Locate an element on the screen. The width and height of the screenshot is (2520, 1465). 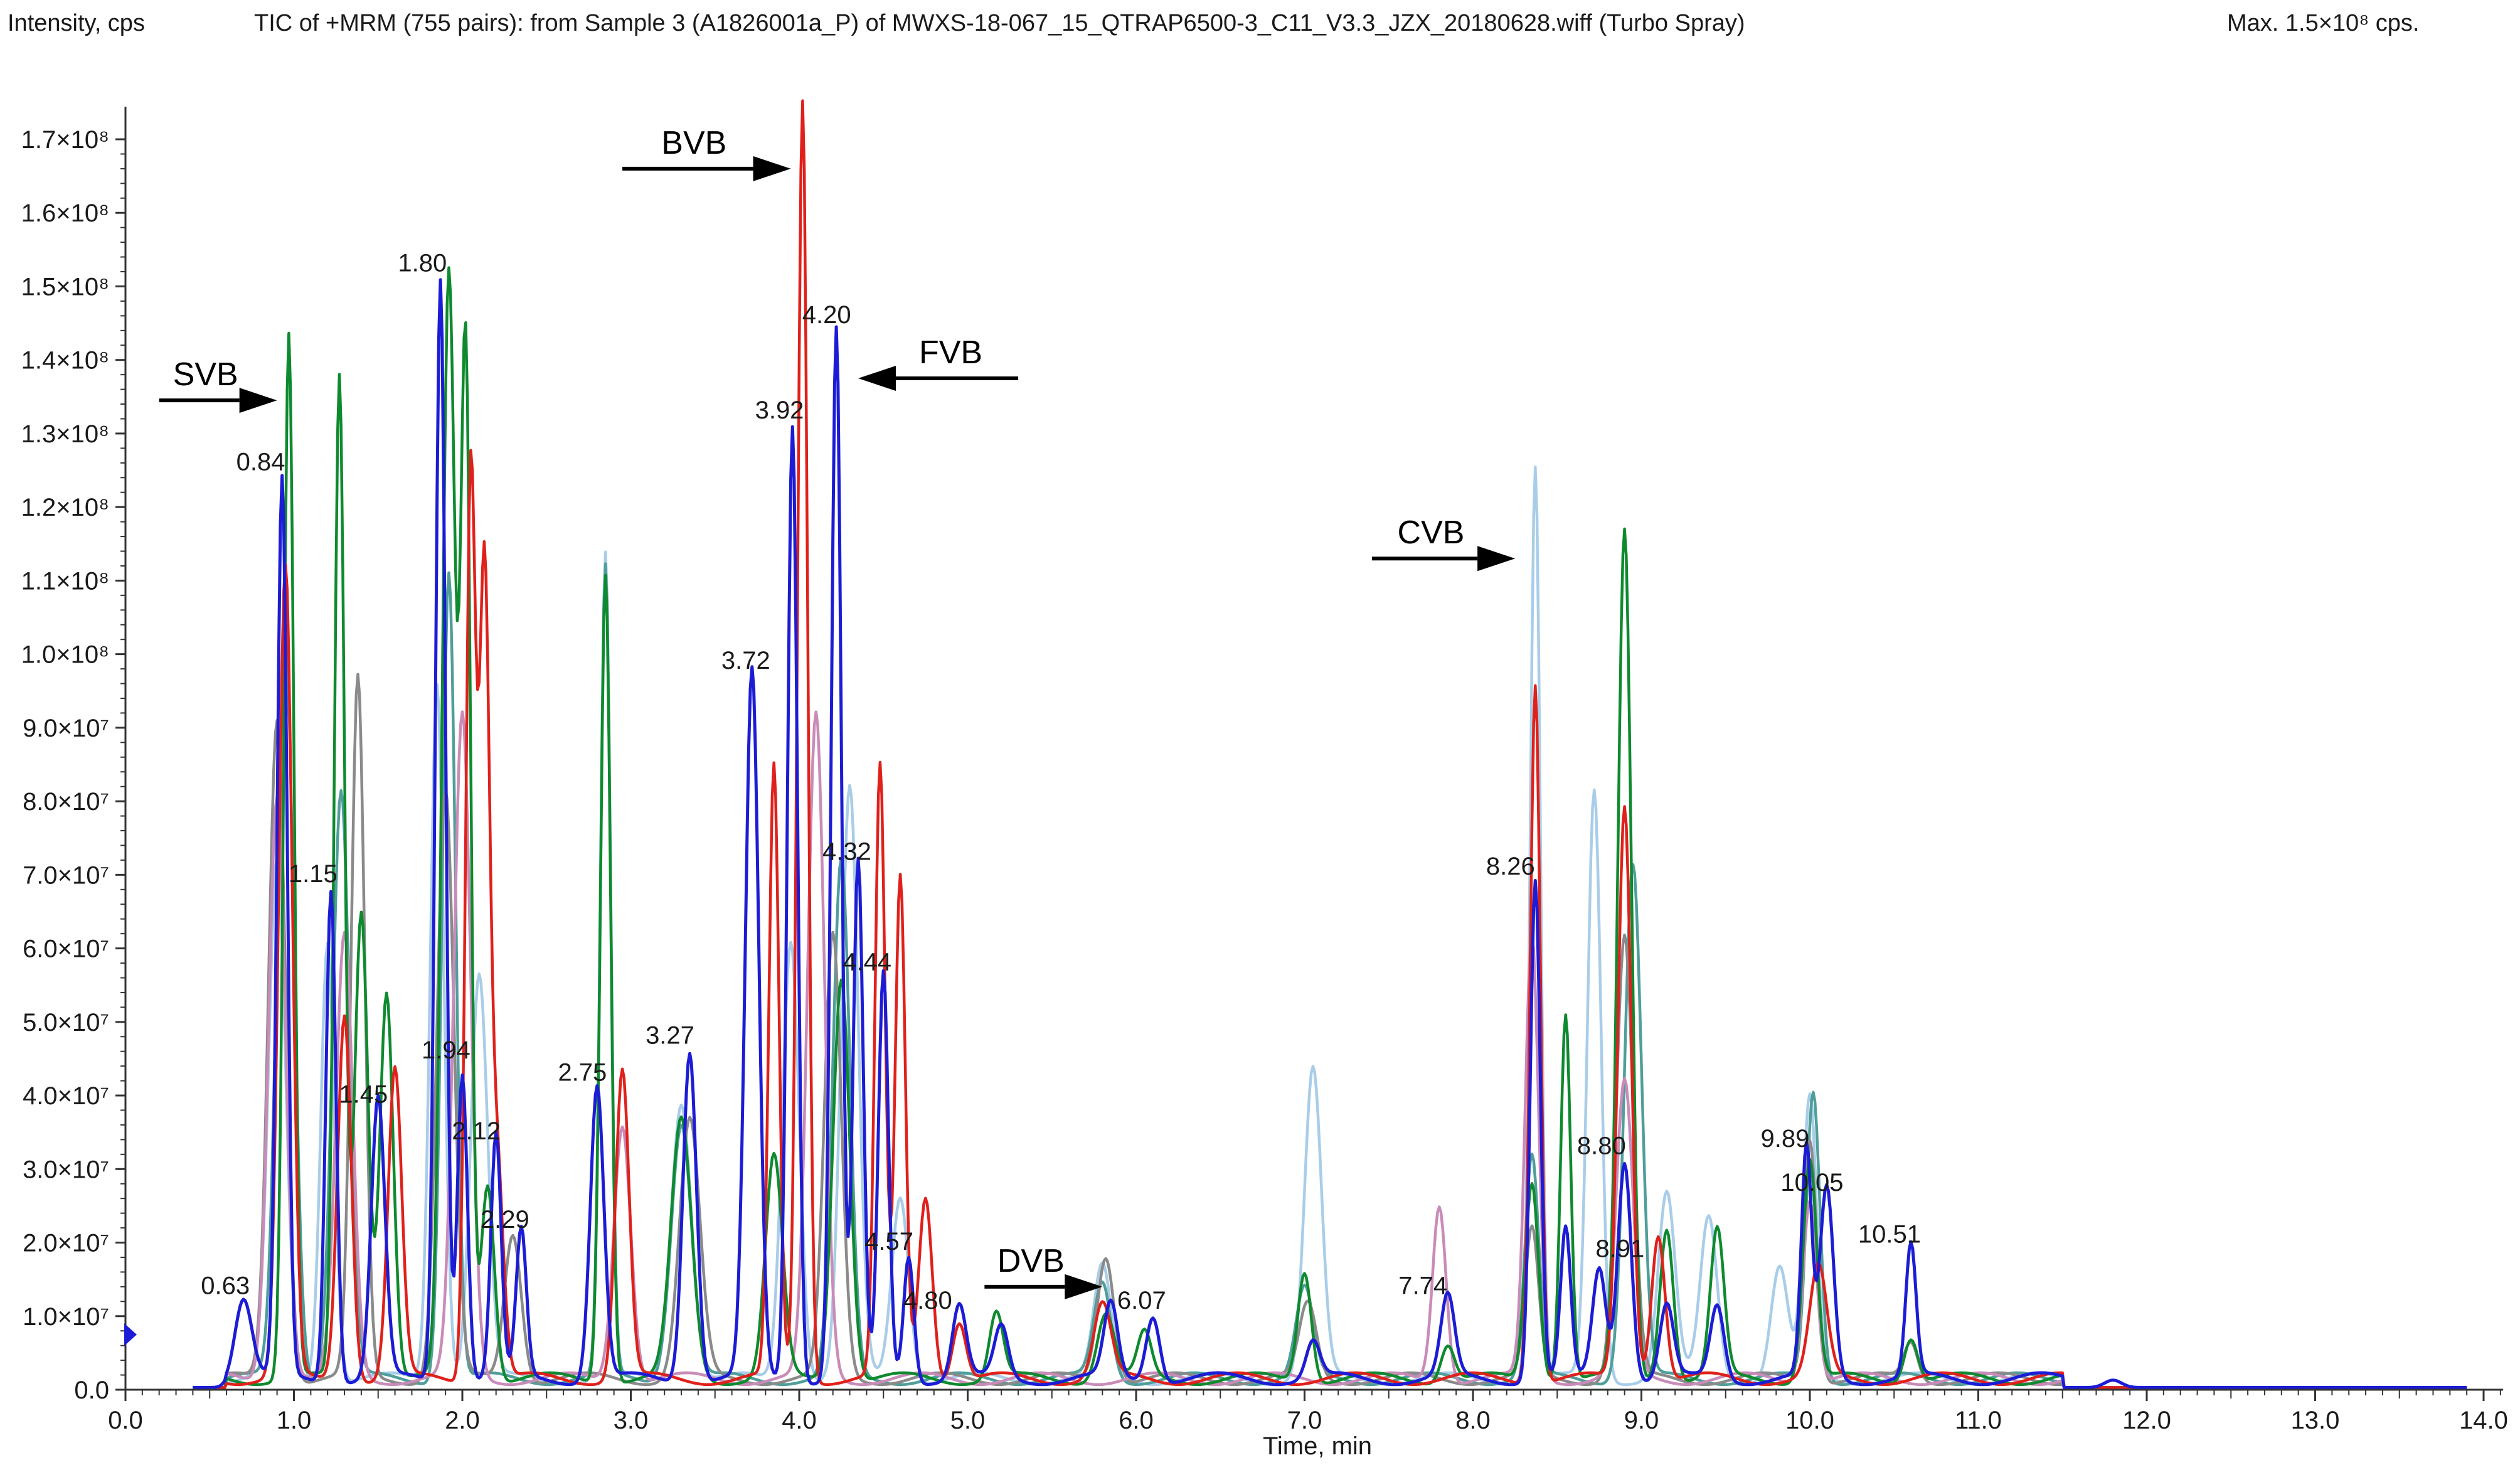
peak-label: 2.29 is located at coordinates (505, 1219).